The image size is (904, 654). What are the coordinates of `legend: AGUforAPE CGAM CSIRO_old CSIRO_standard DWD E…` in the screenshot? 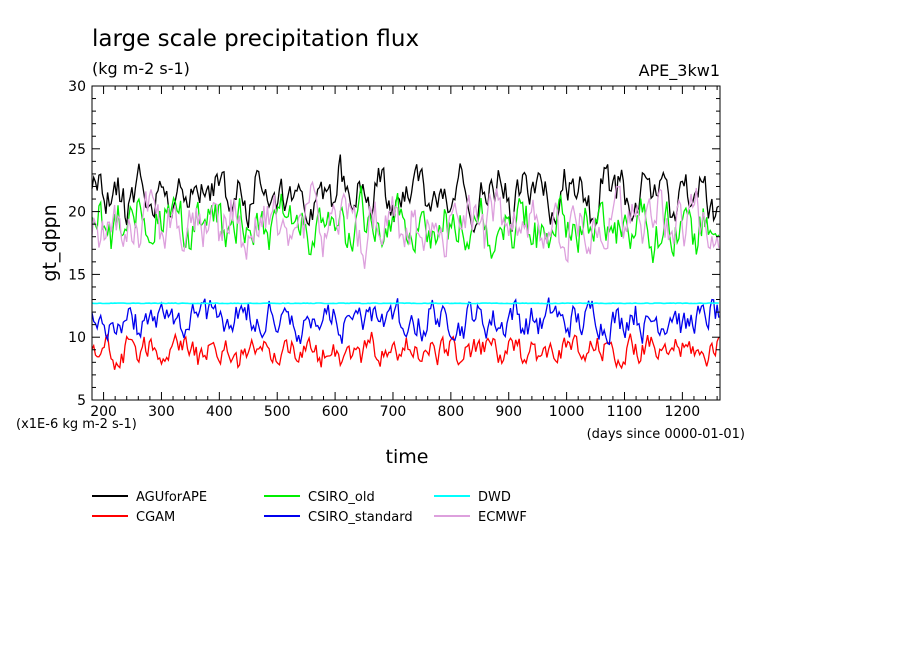 It's located at (309, 507).